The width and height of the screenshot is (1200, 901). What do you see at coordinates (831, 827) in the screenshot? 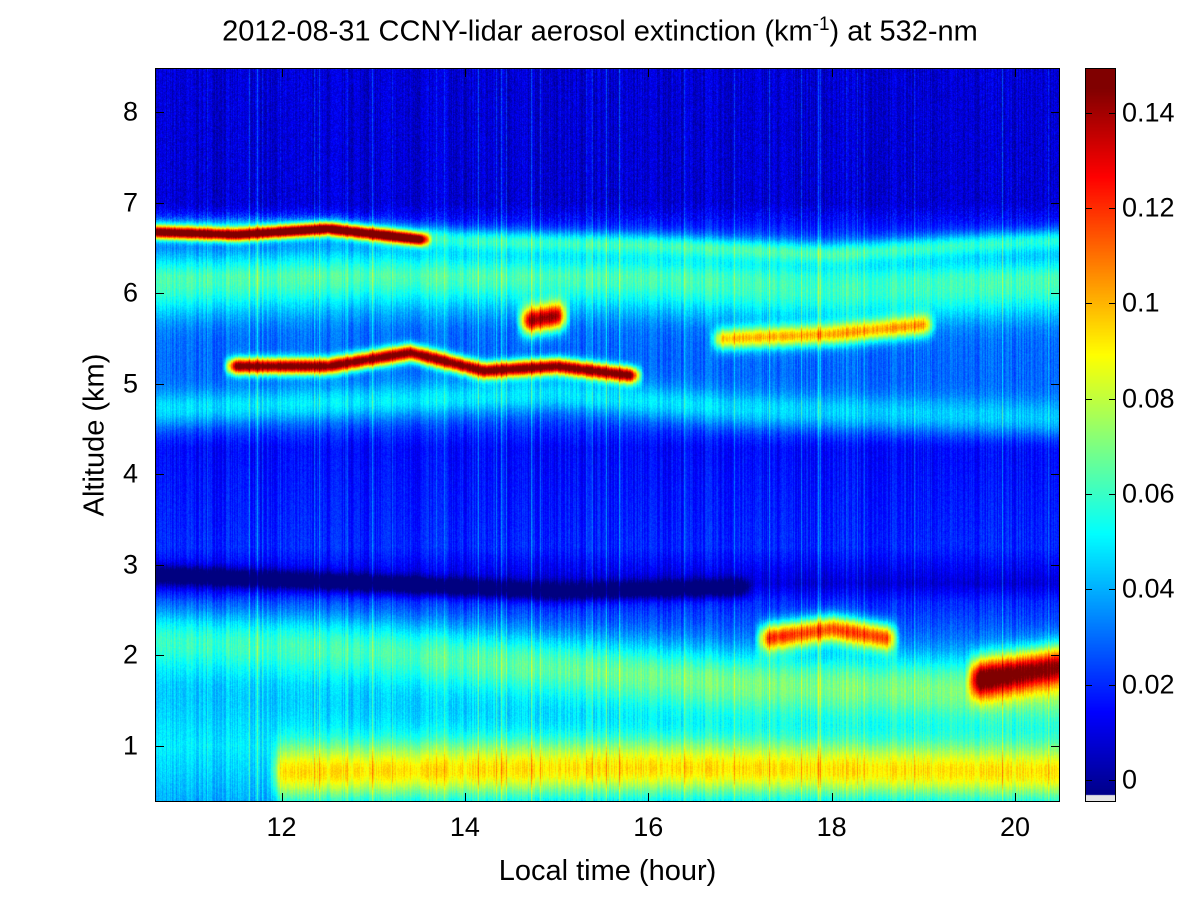
I see `x-tick-label: 18` at bounding box center [831, 827].